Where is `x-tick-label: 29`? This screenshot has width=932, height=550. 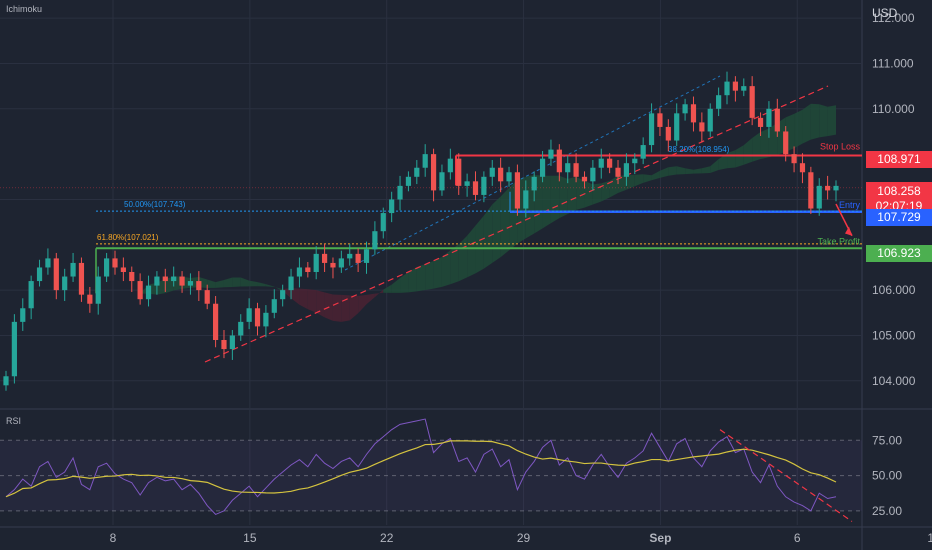 x-tick-label: 29 is located at coordinates (524, 538).